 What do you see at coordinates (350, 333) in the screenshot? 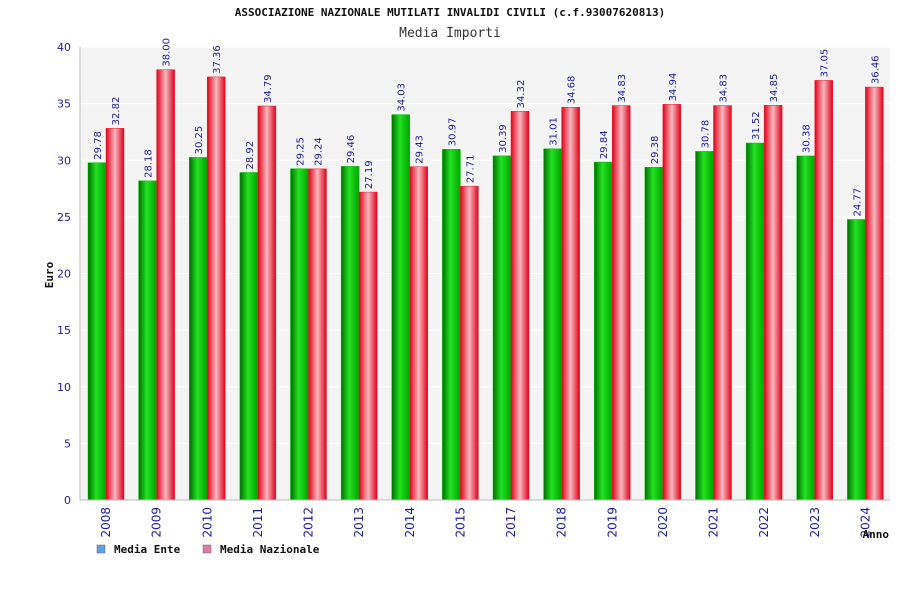
I see `bar-media-ente-2013` at bounding box center [350, 333].